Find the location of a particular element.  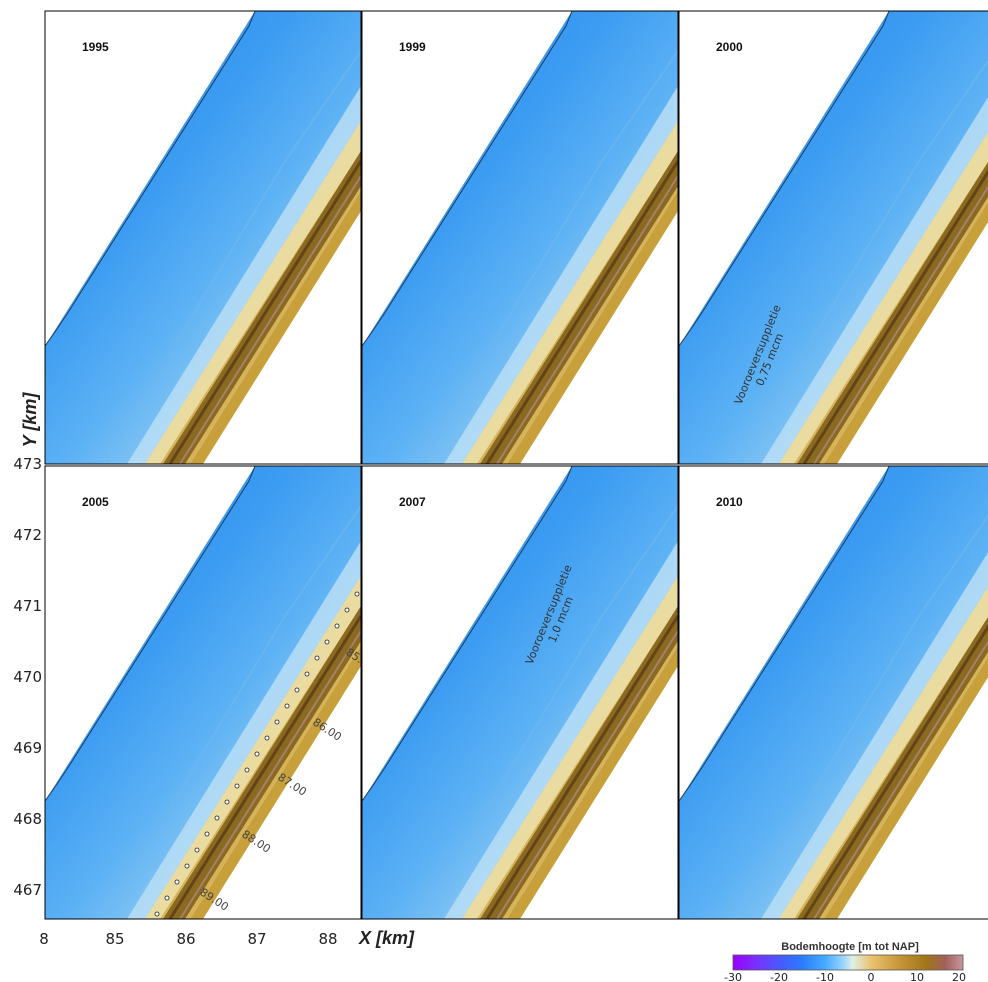

colorbar-tick: 10 is located at coordinates (917, 976).